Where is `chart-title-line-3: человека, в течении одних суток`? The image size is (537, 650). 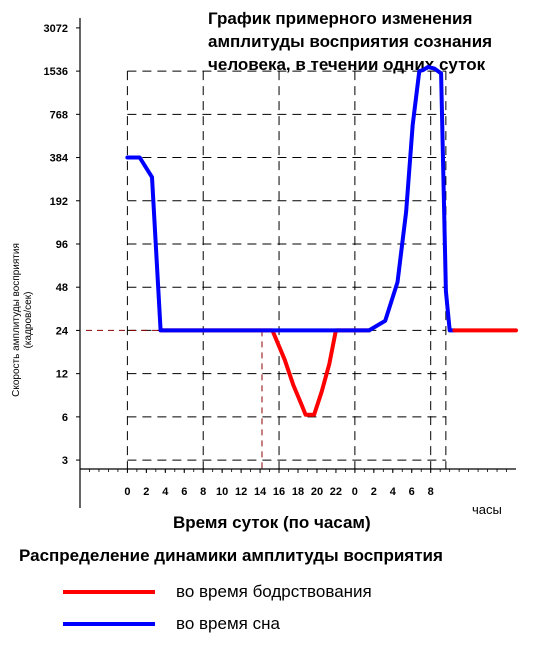 chart-title-line-3: человека, в течении одних суток is located at coordinates (347, 64).